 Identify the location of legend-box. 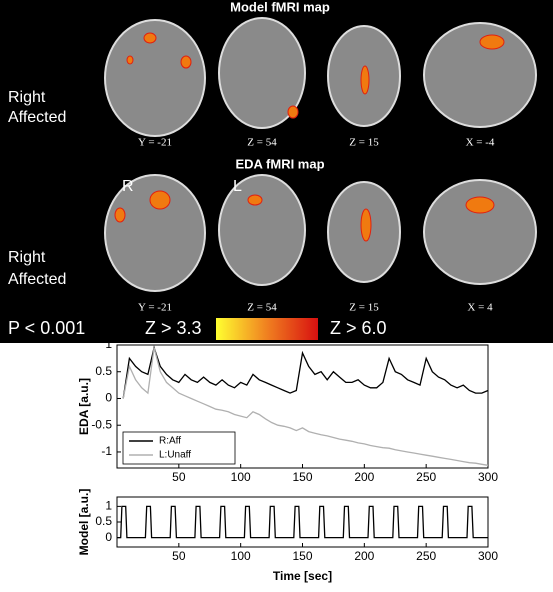
(179, 448).